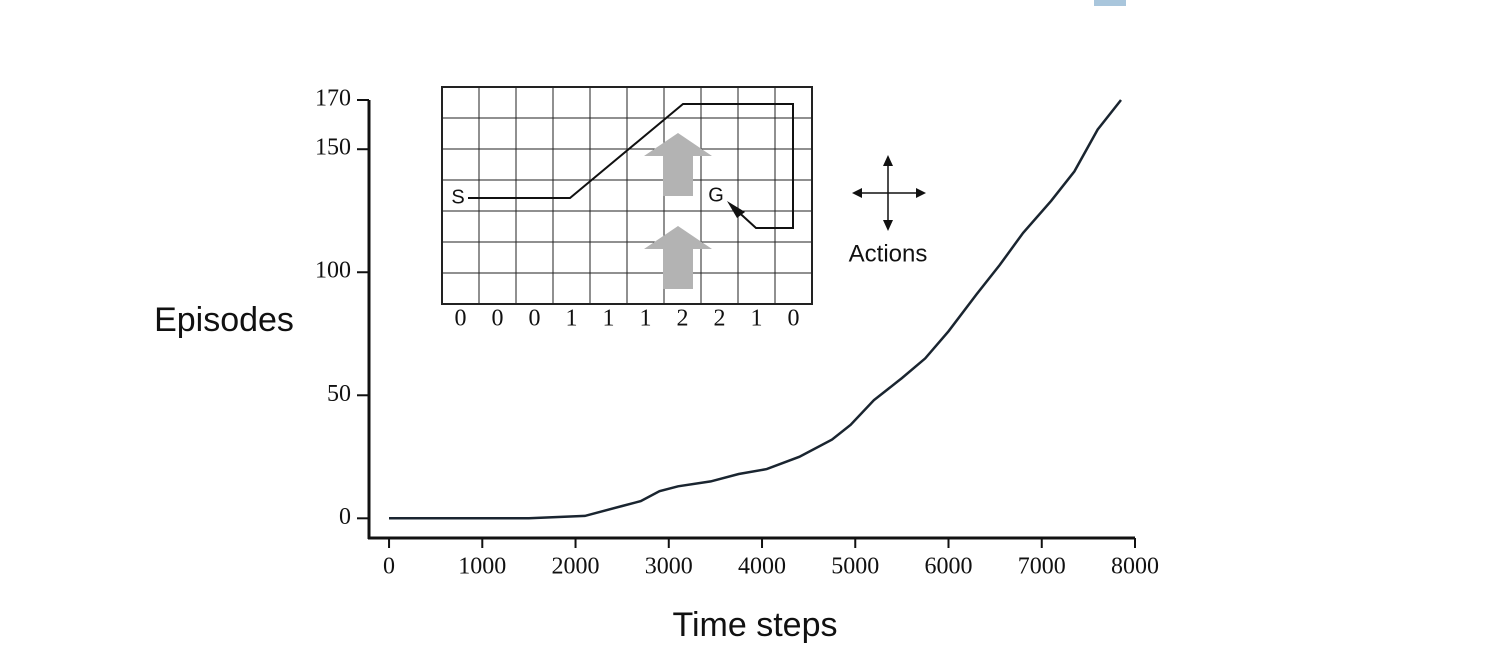 Image resolution: width=1488 pixels, height=664 pixels. I want to click on start-label: S, so click(457, 197).